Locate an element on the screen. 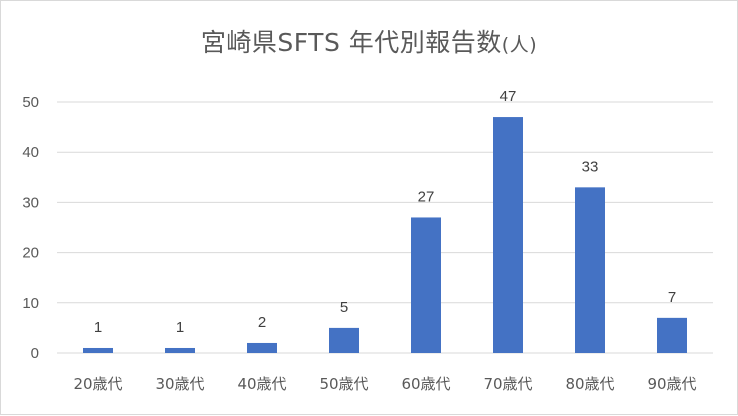 The width and height of the screenshot is (738, 416). chart-title: 宮崎県SFTS 年代別報告数(人) is located at coordinates (369, 41).